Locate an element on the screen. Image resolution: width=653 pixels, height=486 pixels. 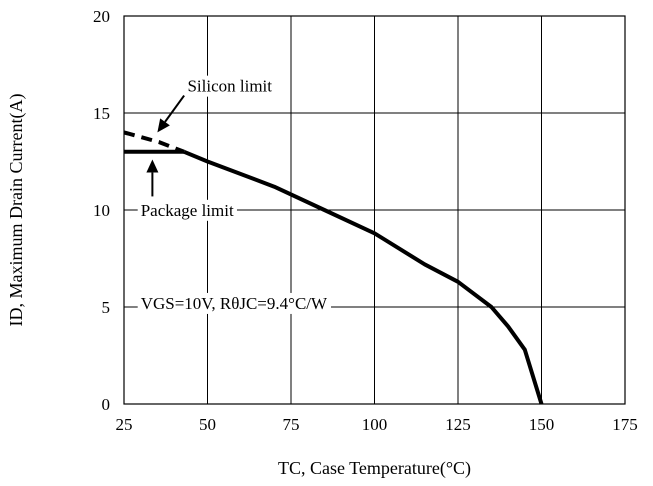
silicon-limit-arrow is located at coordinates (174, 108).